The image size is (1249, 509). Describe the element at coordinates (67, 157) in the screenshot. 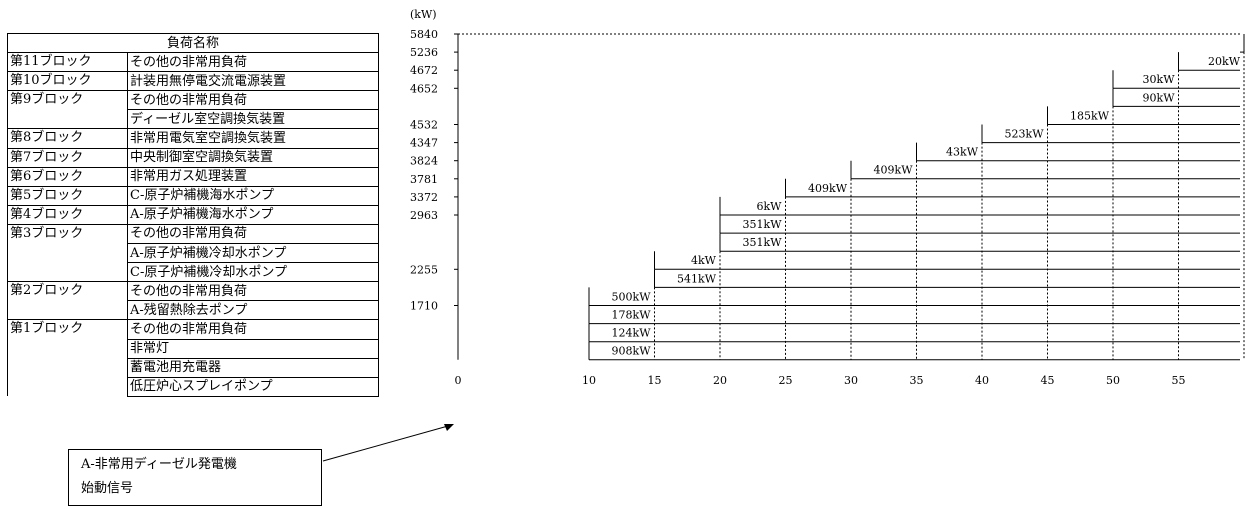

I see `block-name: 第7ブロック` at that location.